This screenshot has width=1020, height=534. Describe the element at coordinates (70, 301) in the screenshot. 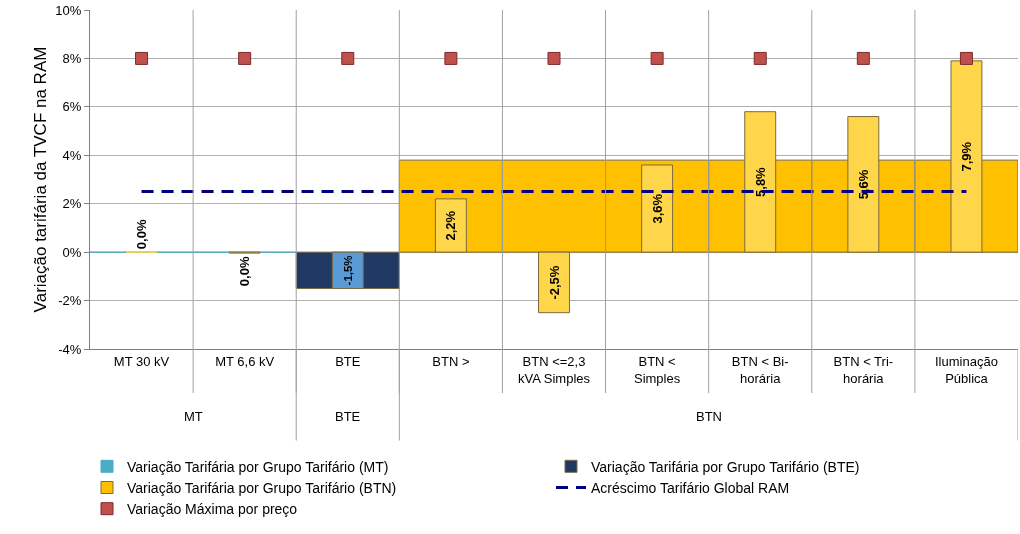

I see `y-tick-label: -2%` at that location.